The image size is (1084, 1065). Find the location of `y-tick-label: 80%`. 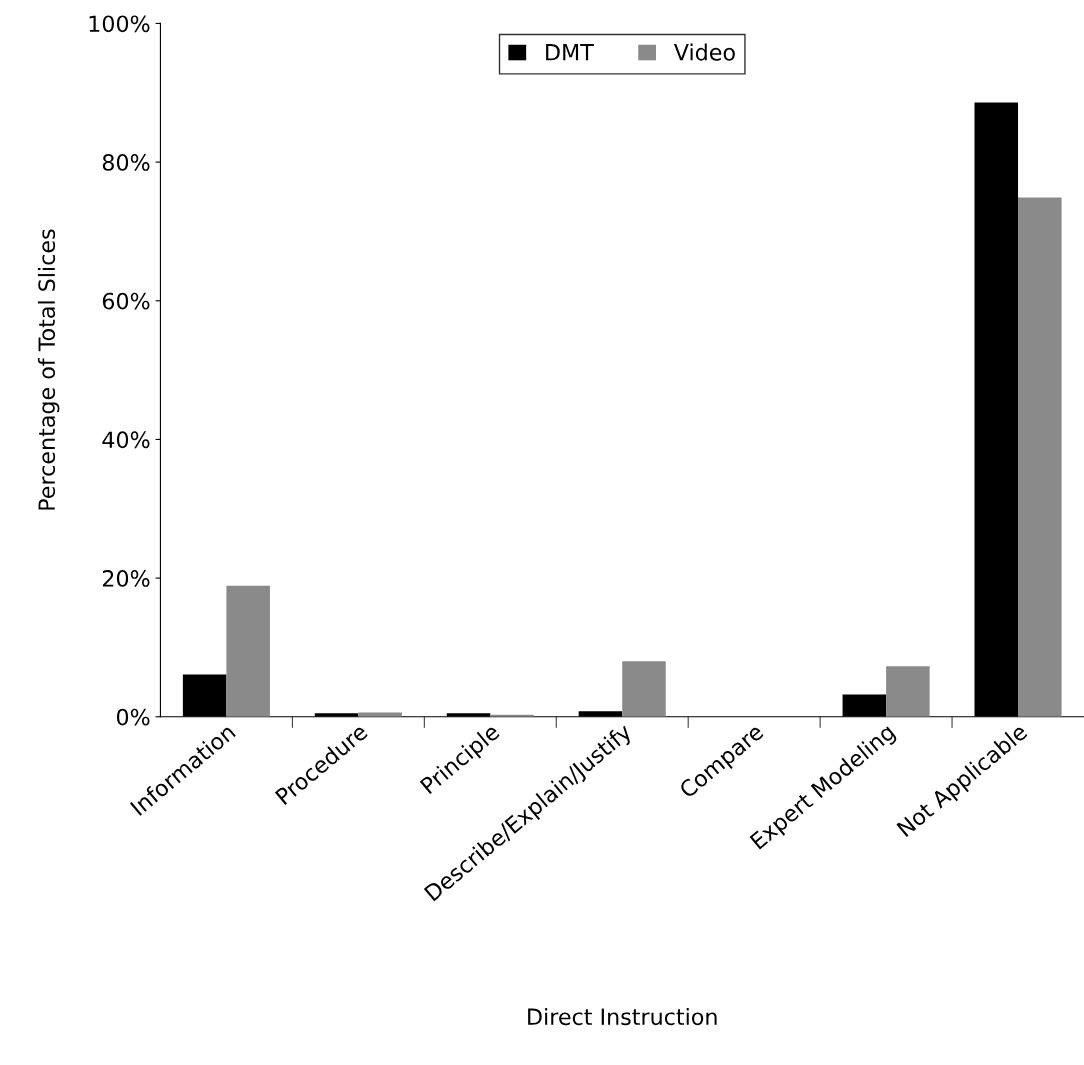

y-tick-label: 80% is located at coordinates (126, 162).